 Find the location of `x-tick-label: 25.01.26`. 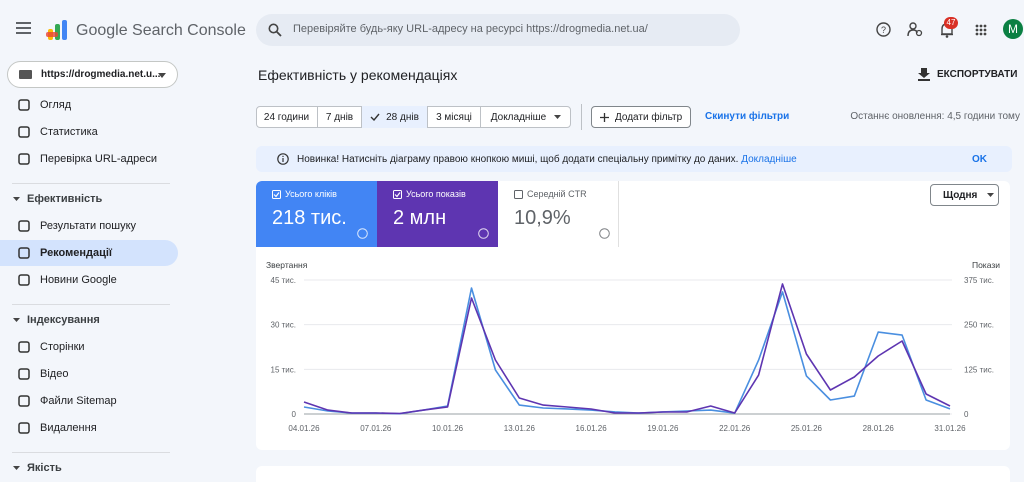

x-tick-label: 25.01.26 is located at coordinates (807, 428).